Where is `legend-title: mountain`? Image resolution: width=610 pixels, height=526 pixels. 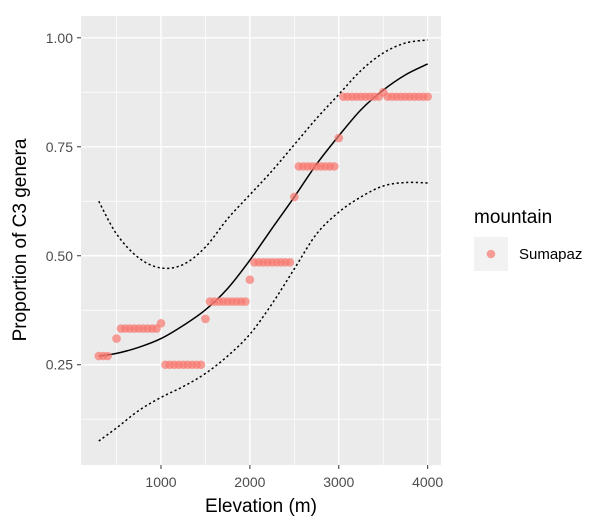 legend-title: mountain is located at coordinates (513, 217).